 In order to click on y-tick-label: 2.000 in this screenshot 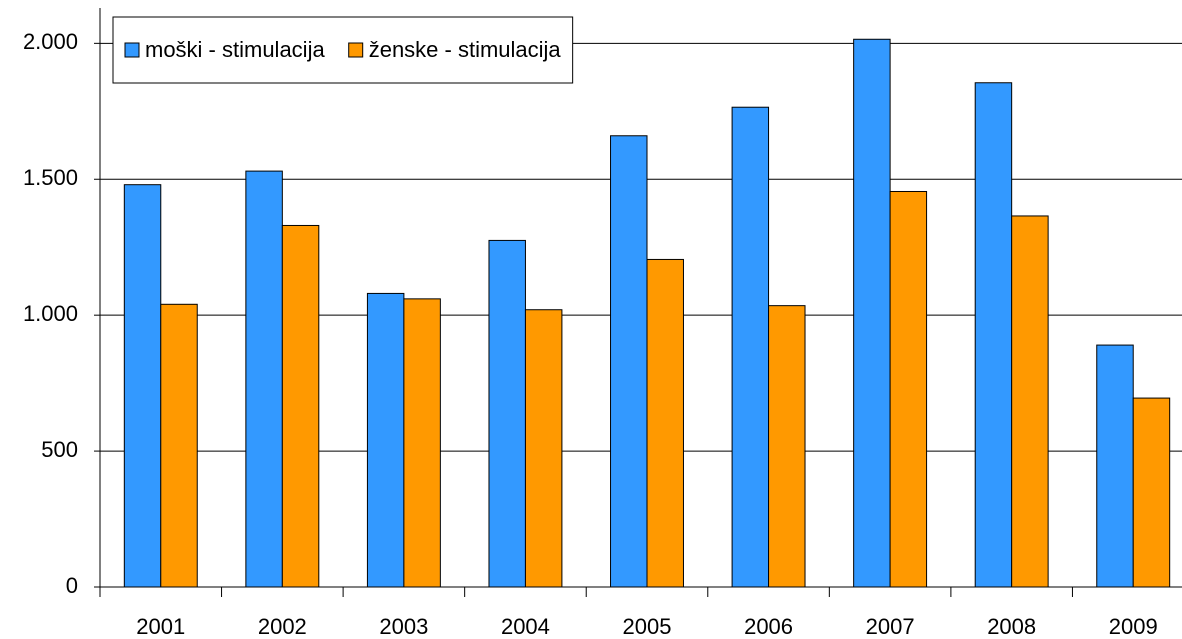, I will do `click(50, 41)`.